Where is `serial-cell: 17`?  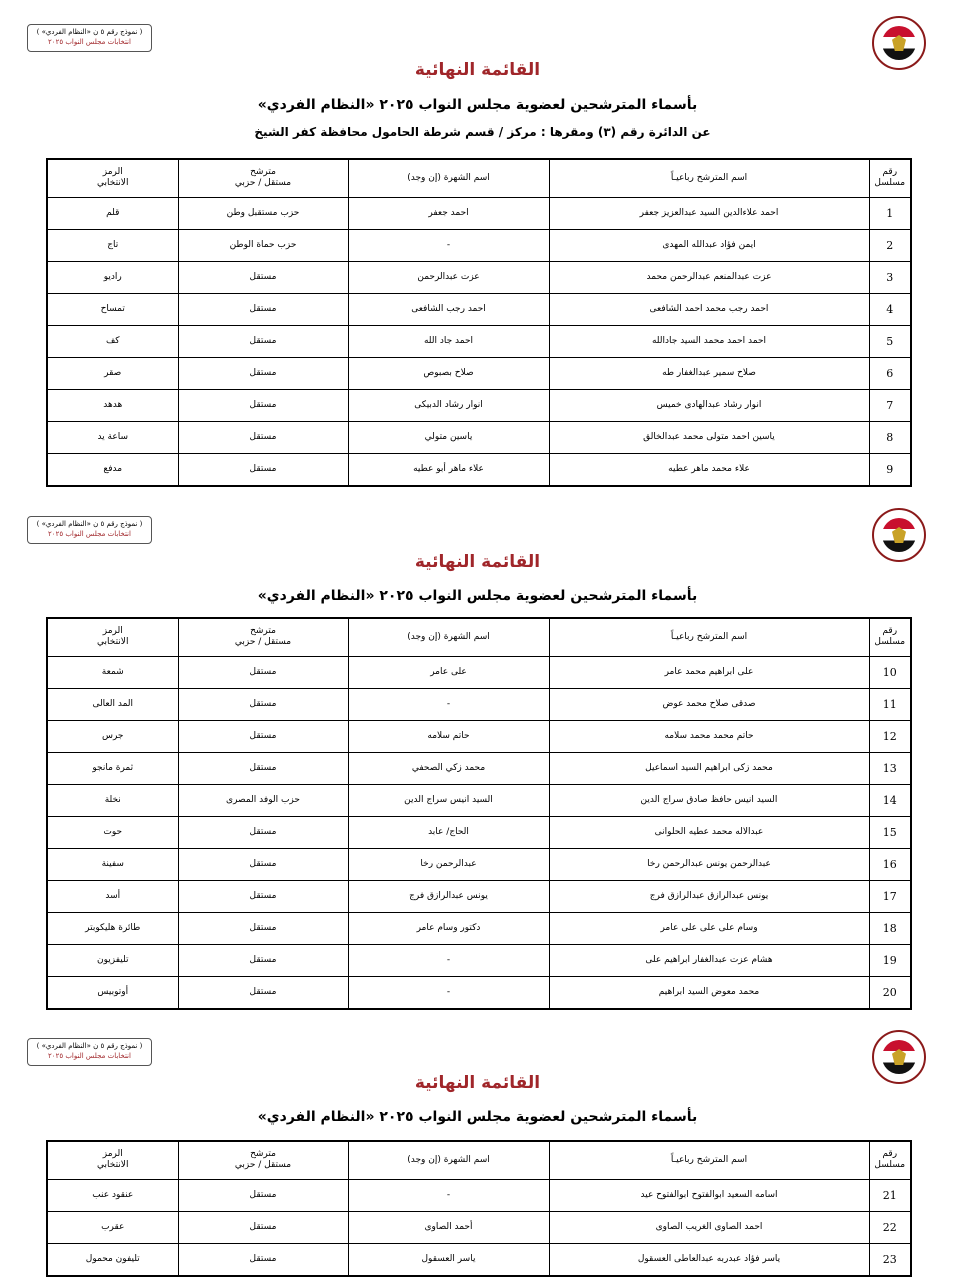 serial-cell: 17 is located at coordinates (890, 896).